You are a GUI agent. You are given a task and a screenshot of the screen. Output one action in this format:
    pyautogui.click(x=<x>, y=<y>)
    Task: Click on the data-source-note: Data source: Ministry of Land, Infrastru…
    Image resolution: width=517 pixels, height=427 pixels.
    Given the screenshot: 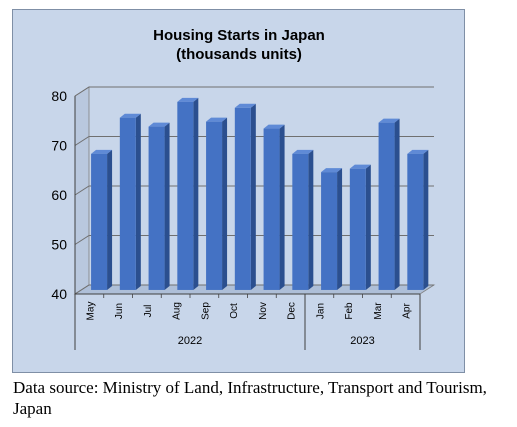 What is the action you would take?
    pyautogui.click(x=250, y=398)
    